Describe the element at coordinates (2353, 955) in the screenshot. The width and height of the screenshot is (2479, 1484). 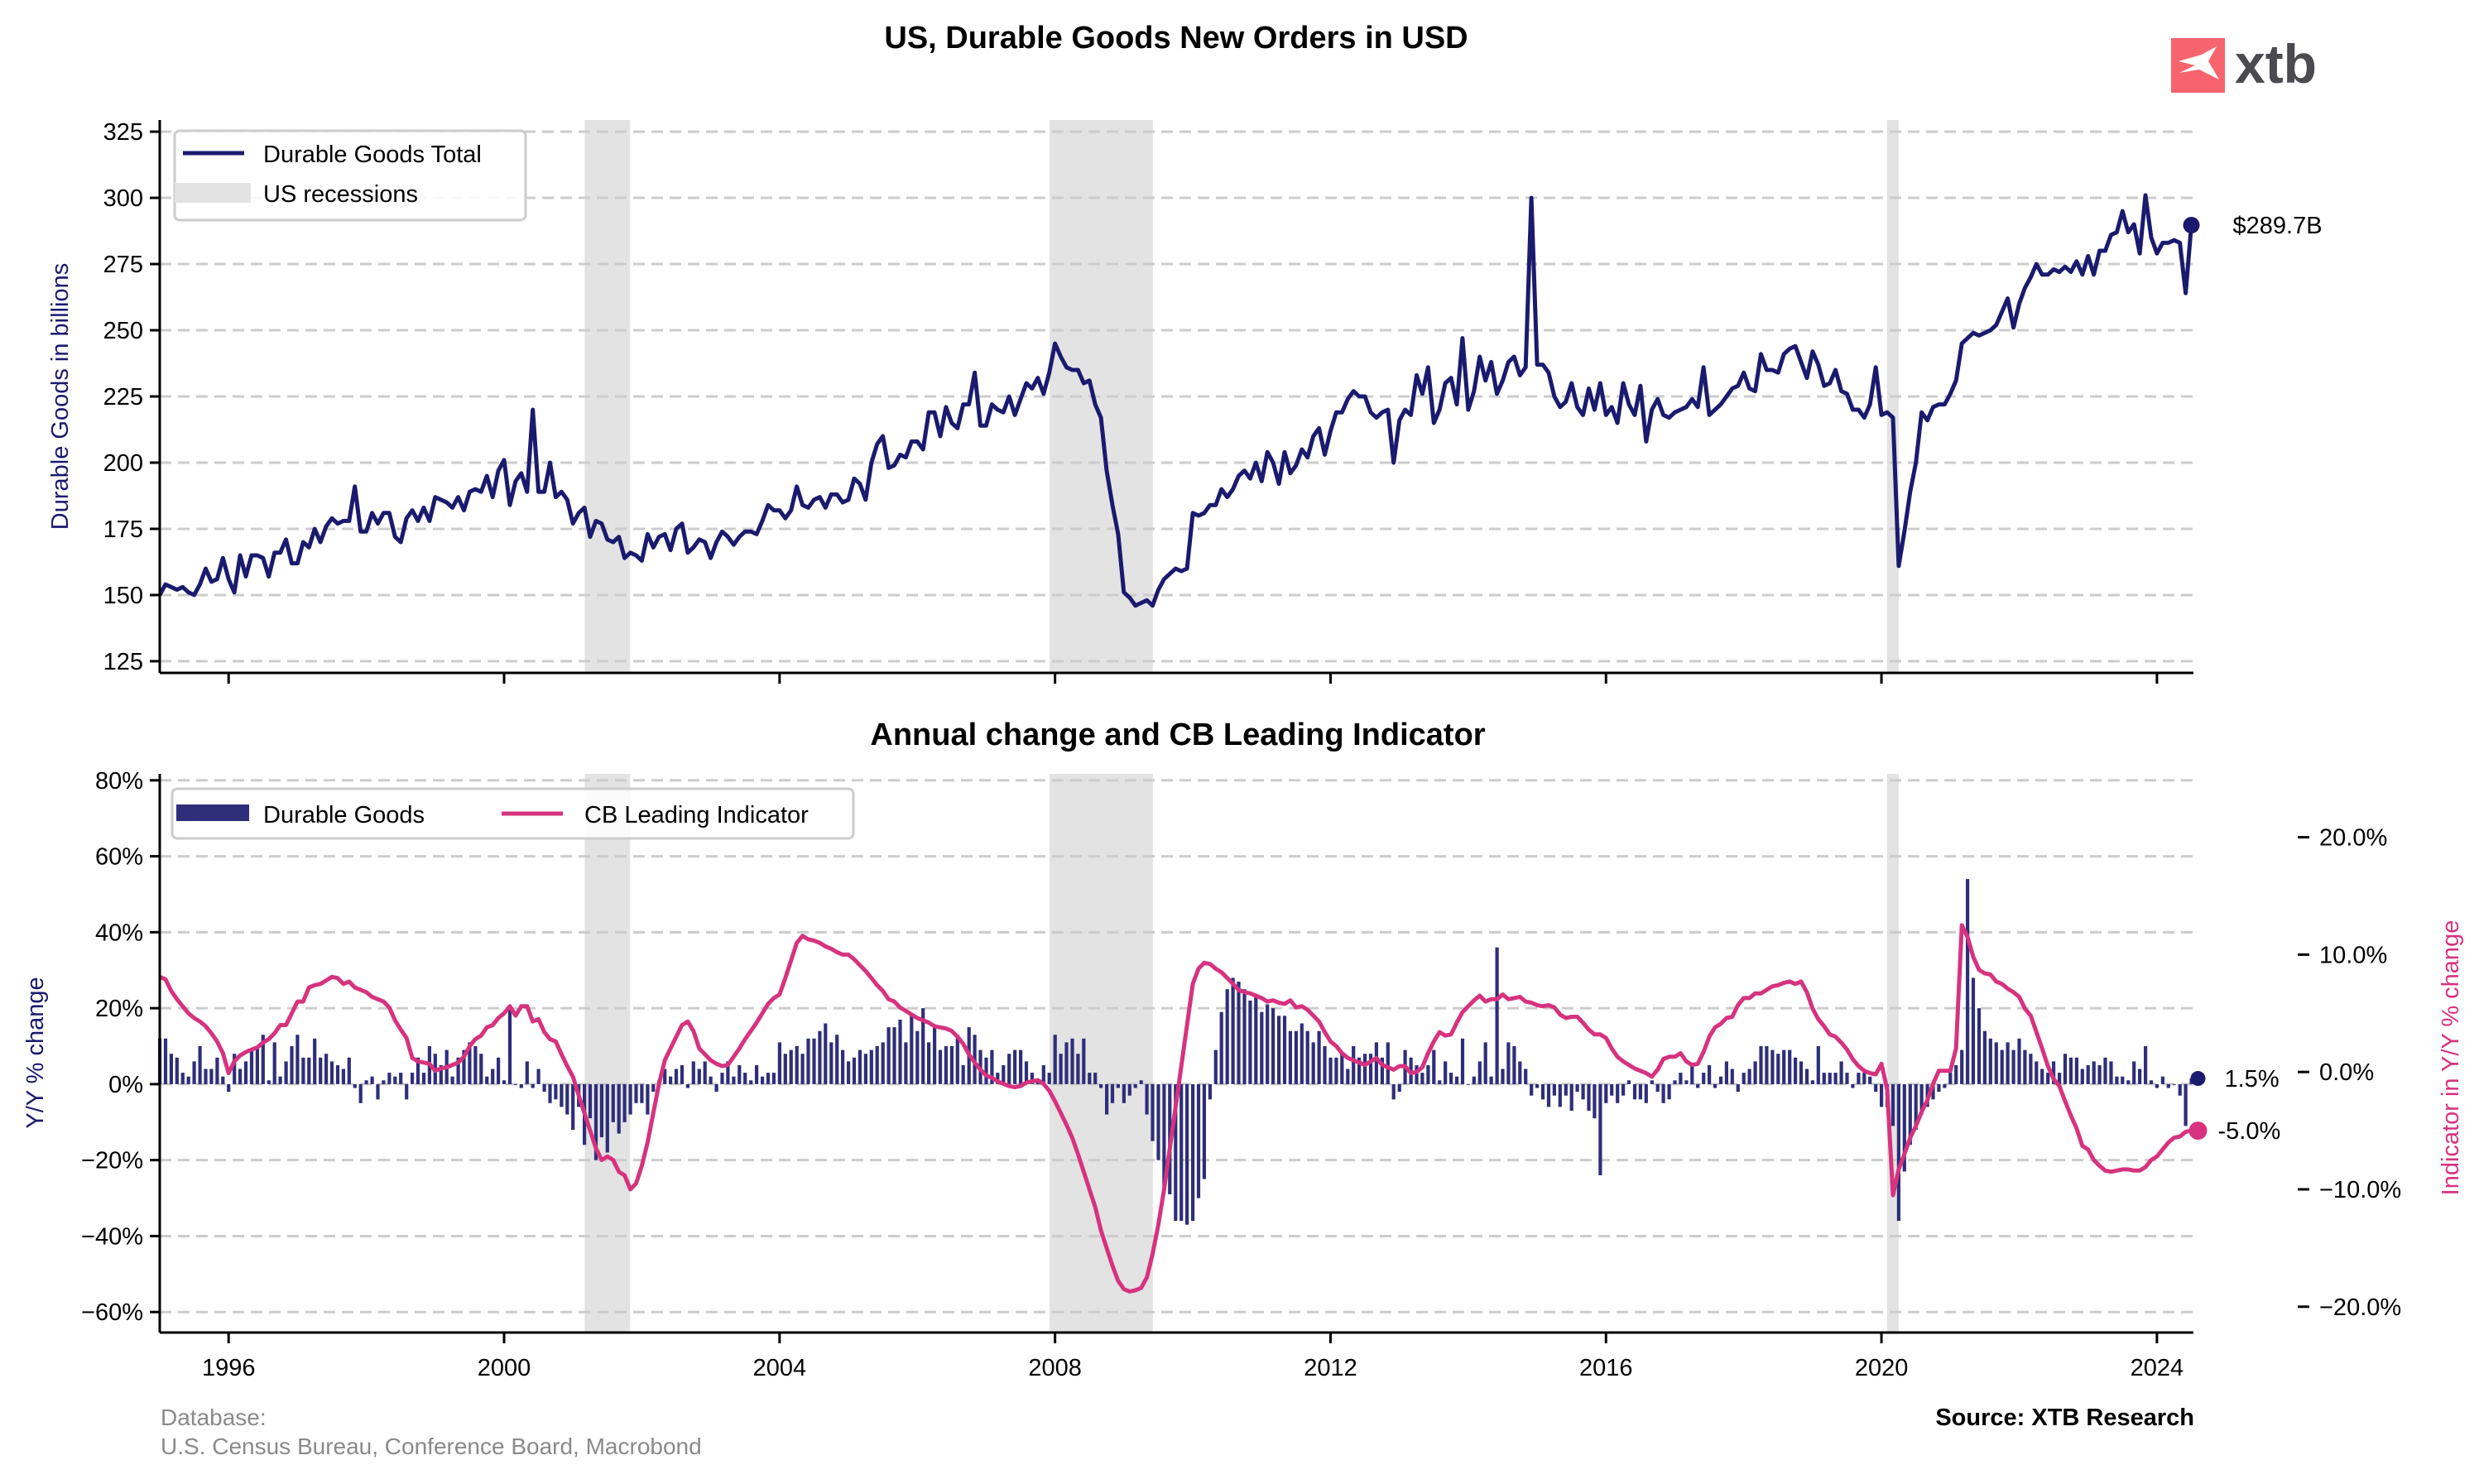
I see `right-y-tick-label: 10.0%` at that location.